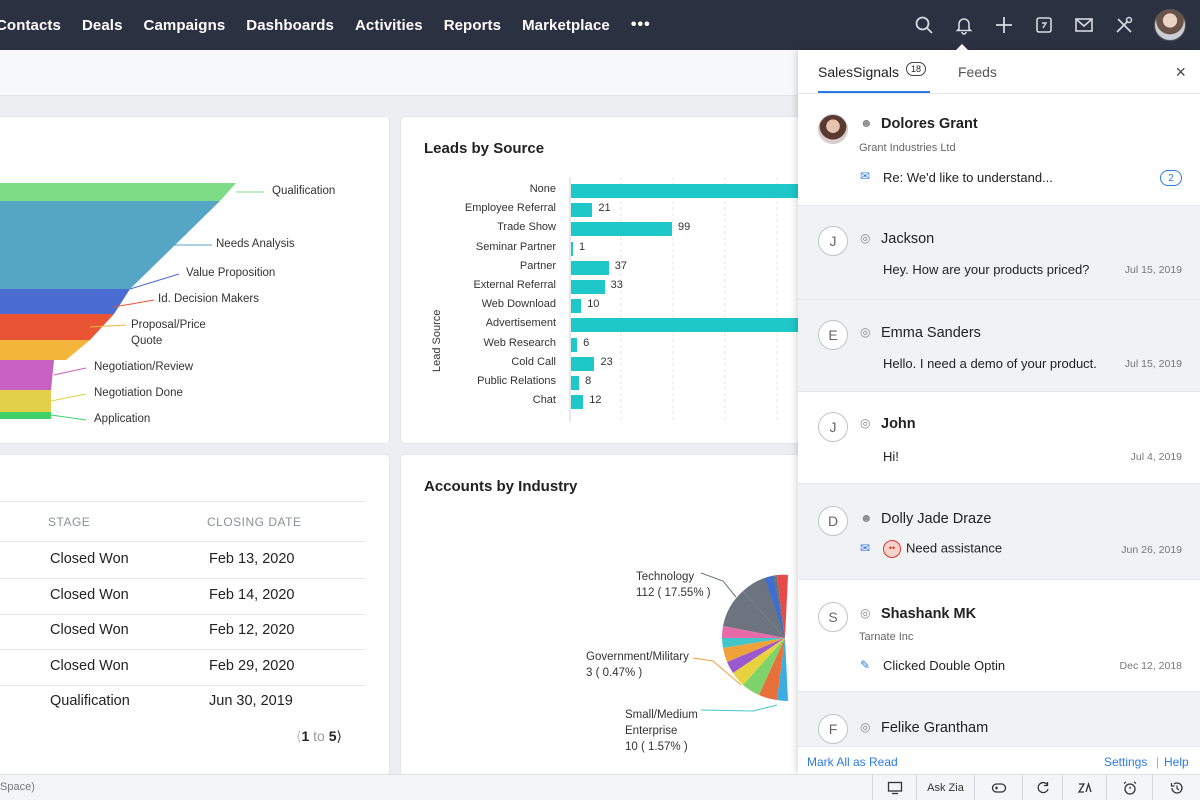 This screenshot has height=800, width=1200. Describe the element at coordinates (30, 25) in the screenshot. I see `nav-contacts: Contacts` at that location.